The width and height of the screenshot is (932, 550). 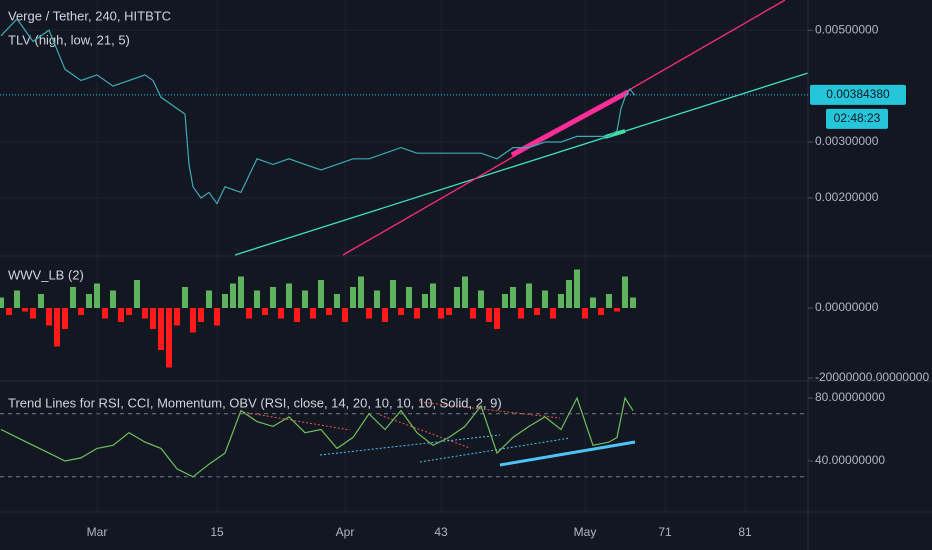 What do you see at coordinates (345, 532) in the screenshot?
I see `x-tick-label: Apr` at bounding box center [345, 532].